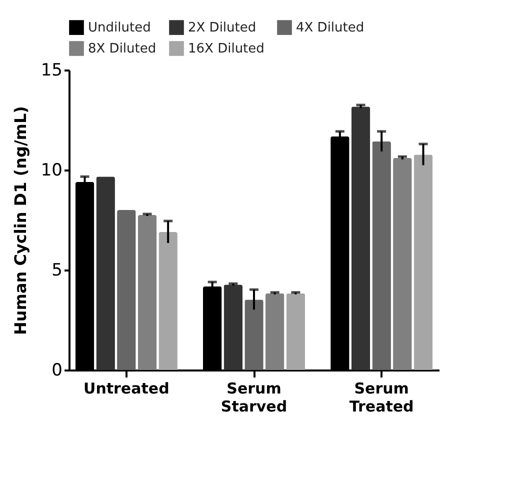  I want to click on legend-label: 8X Diluted, so click(122, 49).